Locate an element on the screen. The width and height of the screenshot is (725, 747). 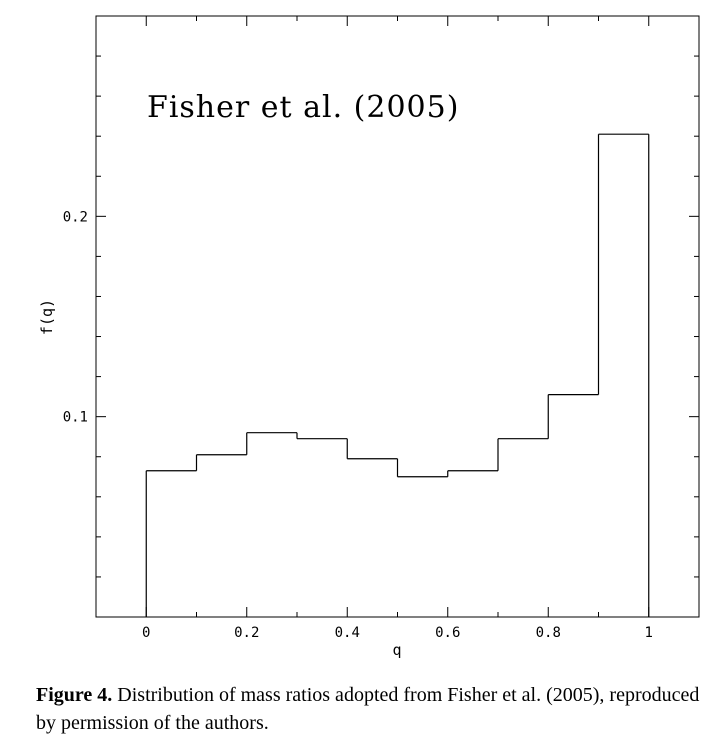
x-tick-label: 0 is located at coordinates (146, 633).